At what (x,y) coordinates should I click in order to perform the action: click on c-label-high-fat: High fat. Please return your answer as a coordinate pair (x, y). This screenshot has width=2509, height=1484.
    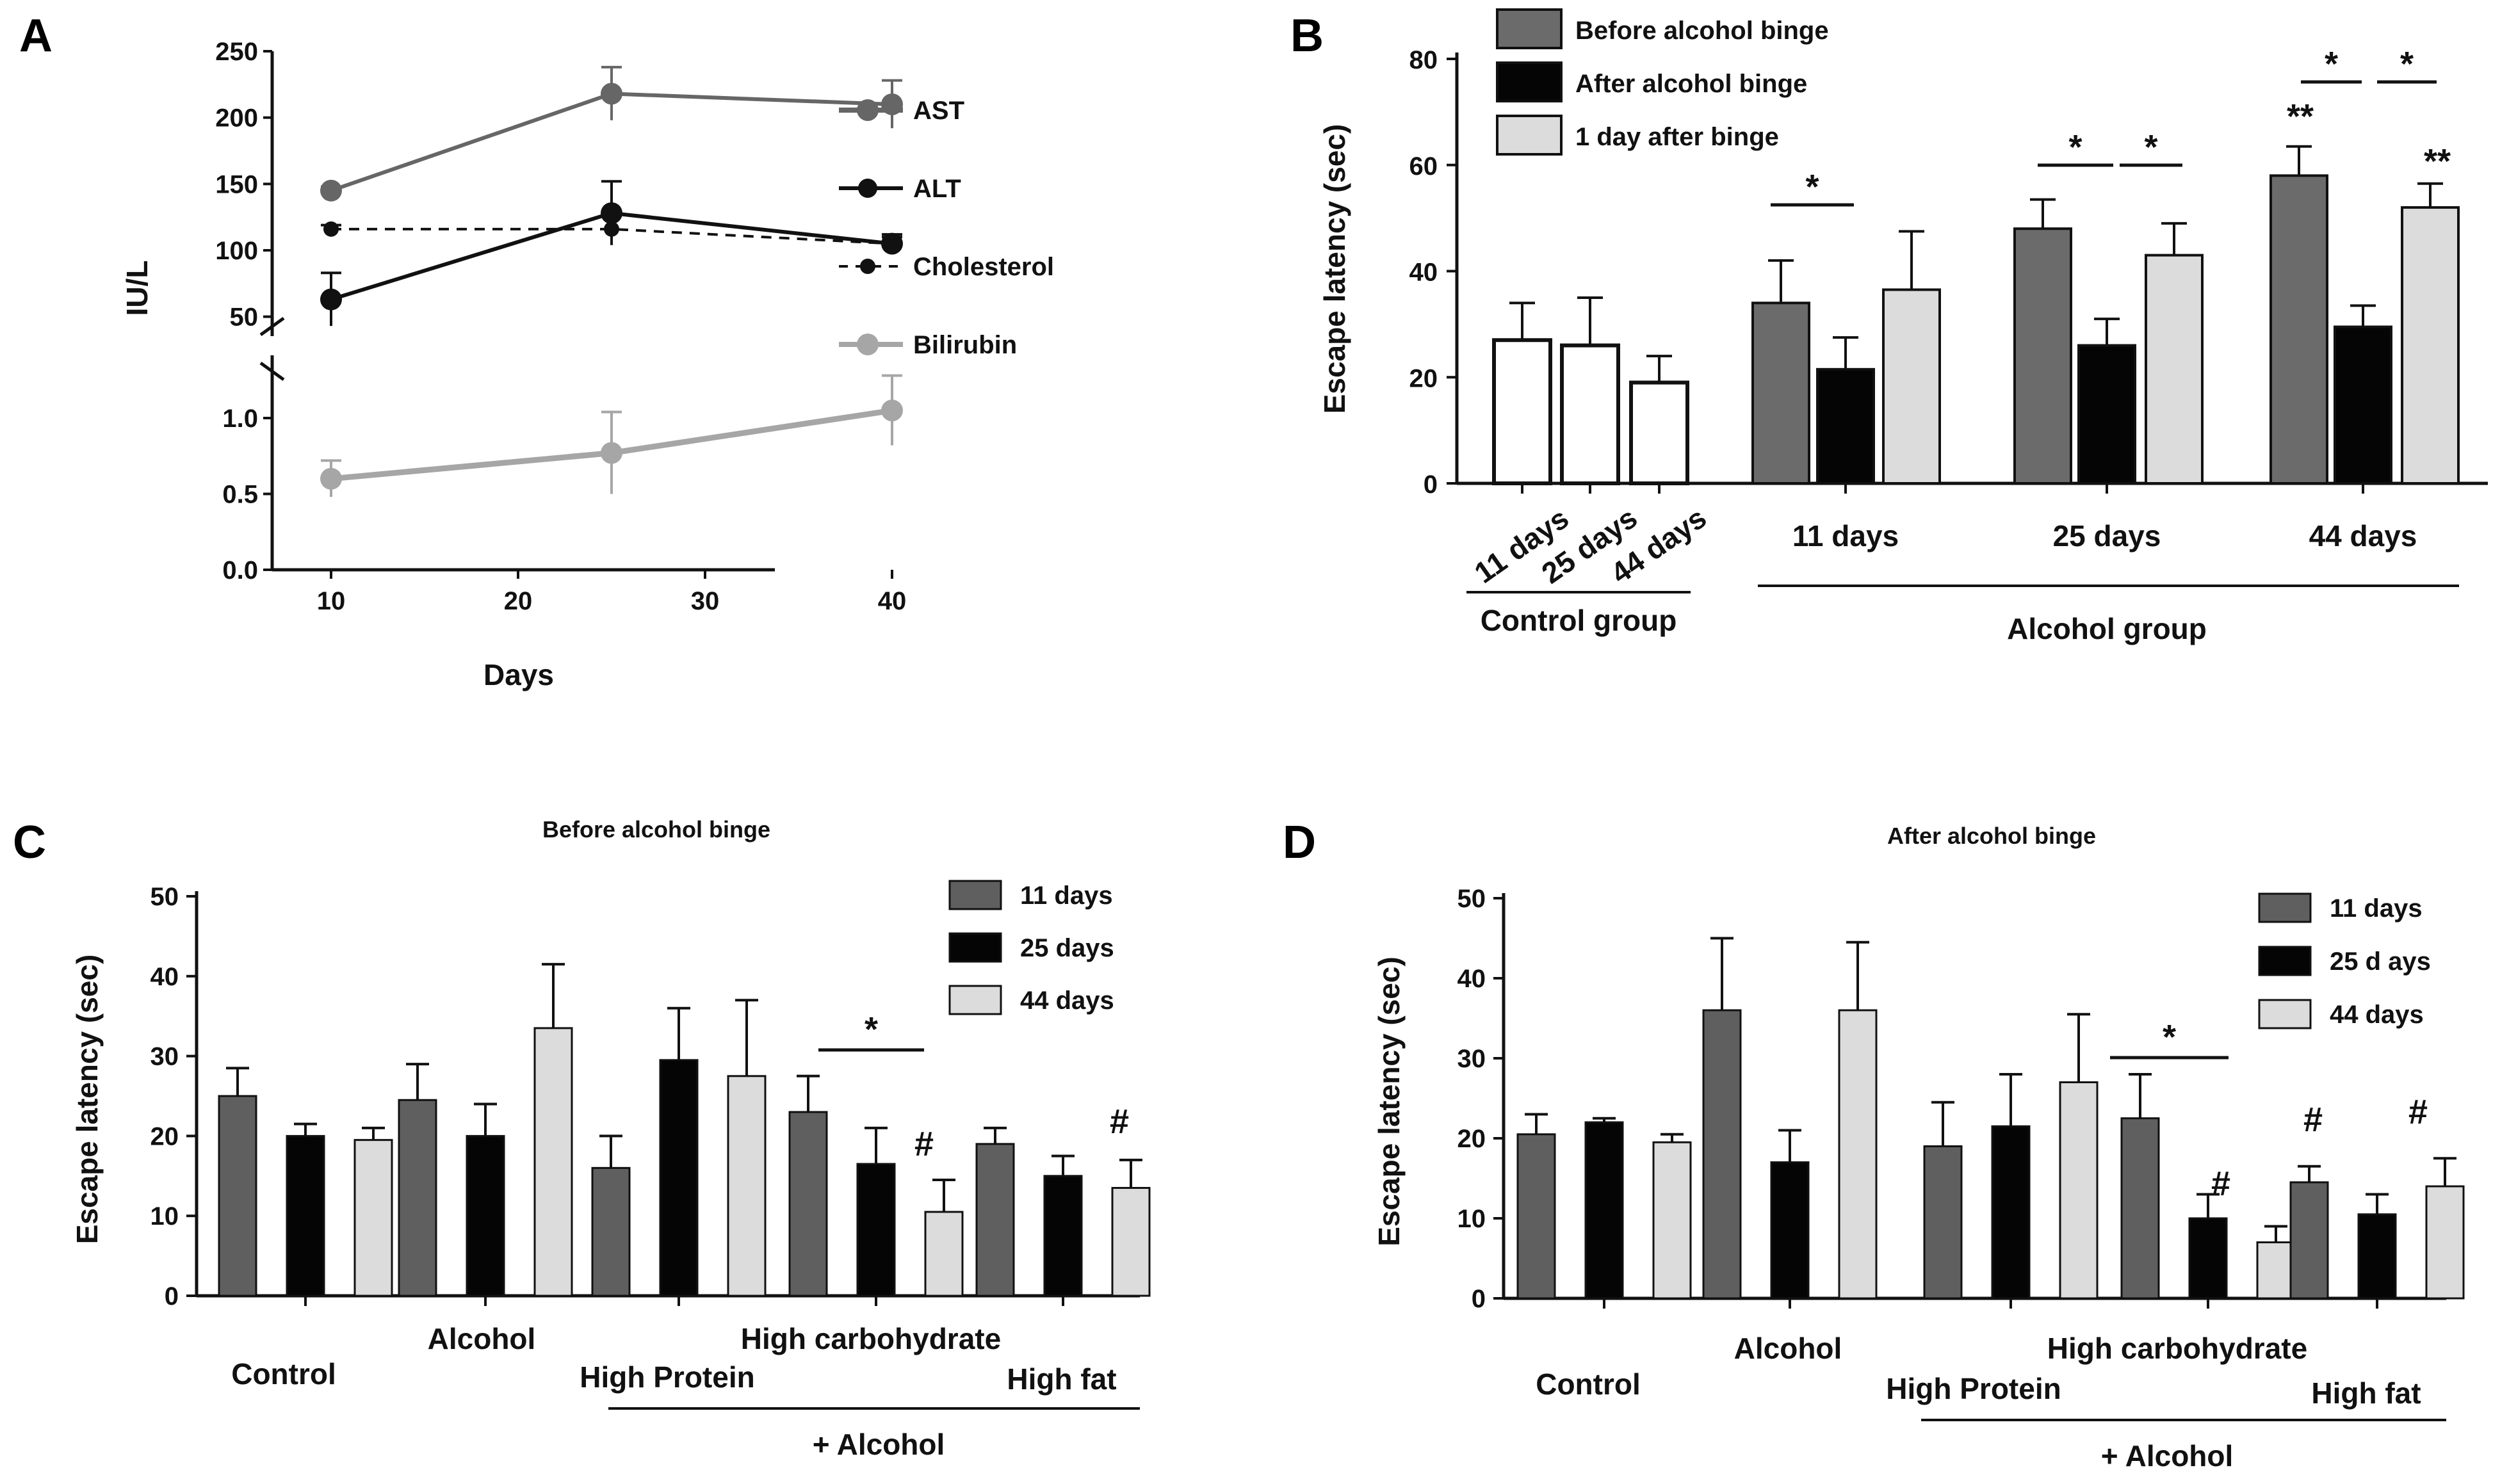
    Looking at the image, I should click on (1061, 1379).